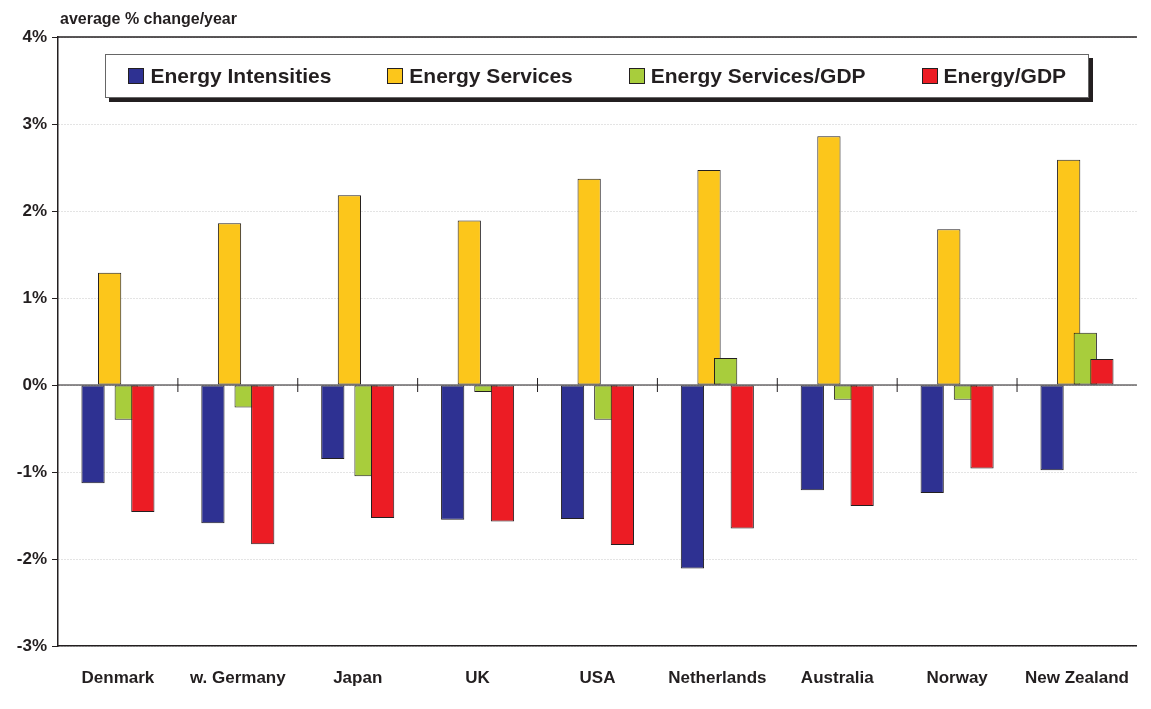  I want to click on x-tick-label: UK, so click(478, 677).